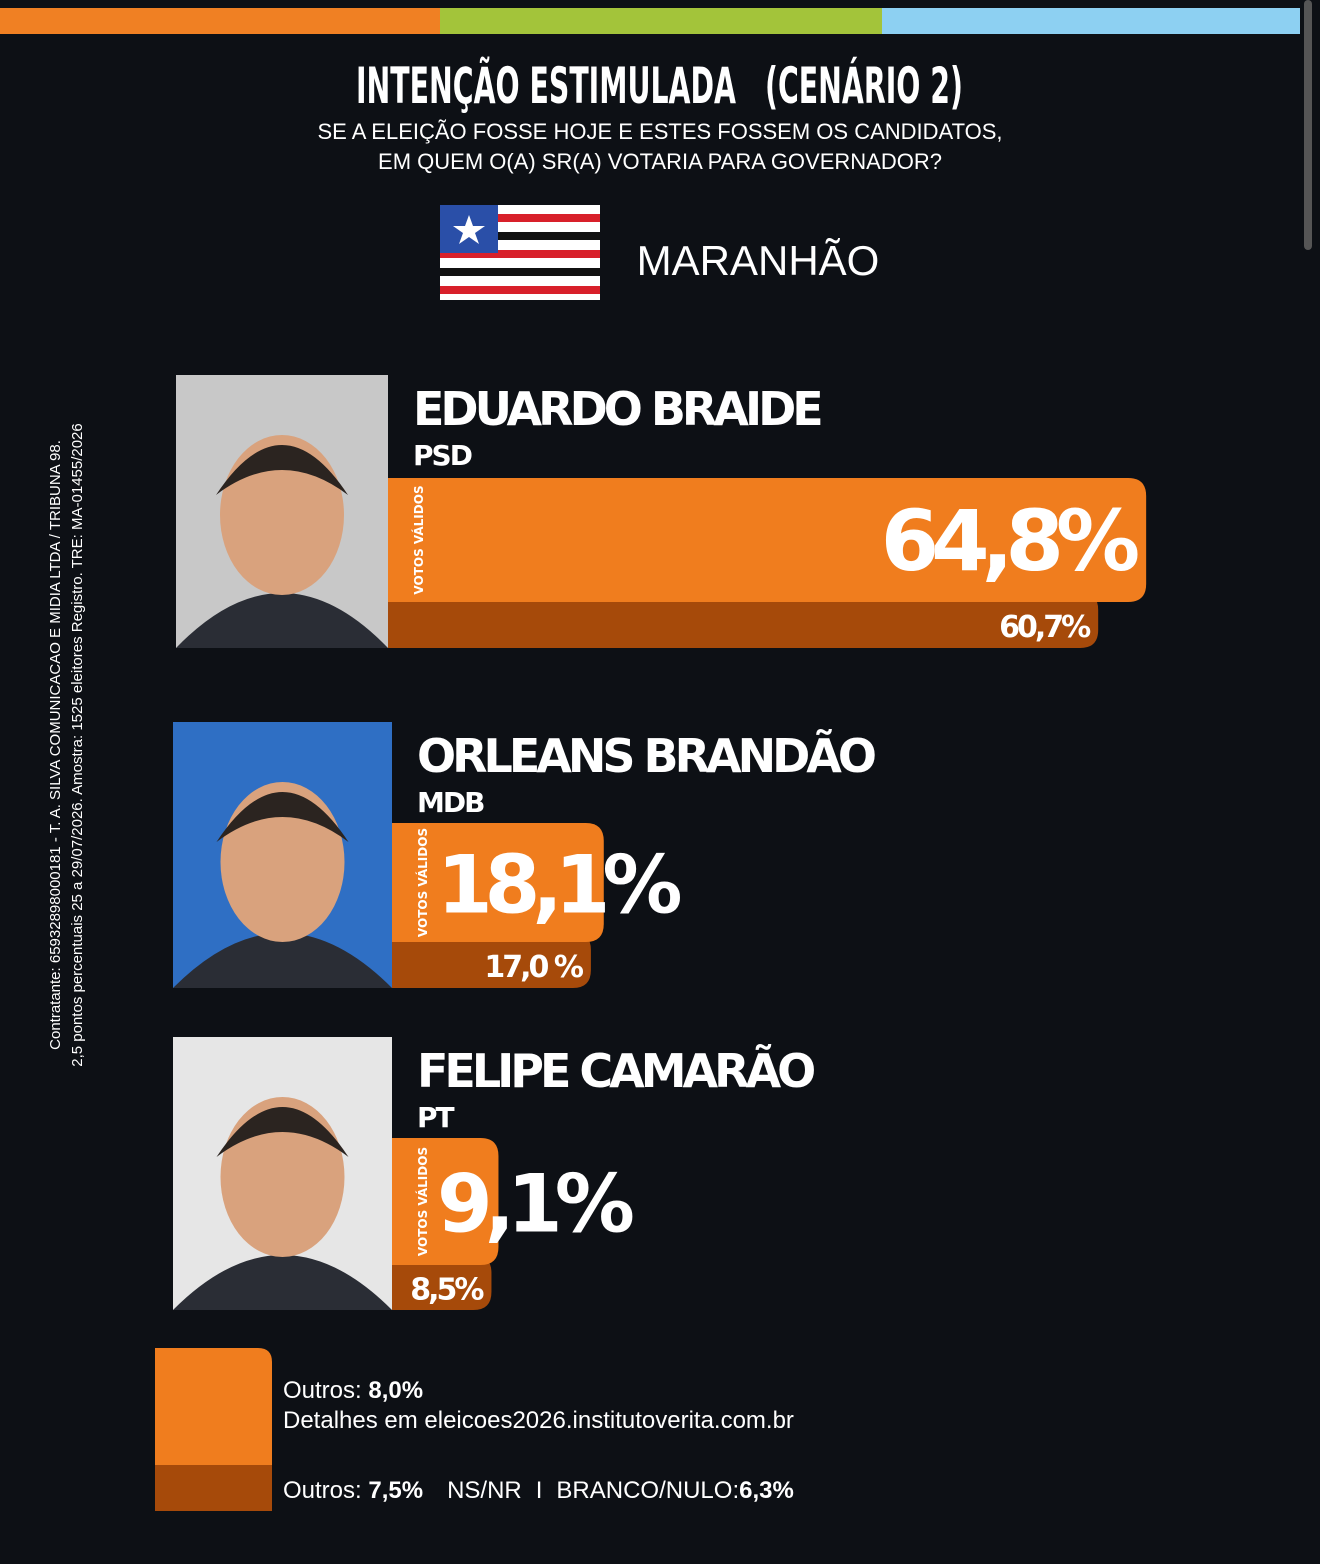  What do you see at coordinates (395, 1390) in the screenshot?
I see `value: 8,0%` at bounding box center [395, 1390].